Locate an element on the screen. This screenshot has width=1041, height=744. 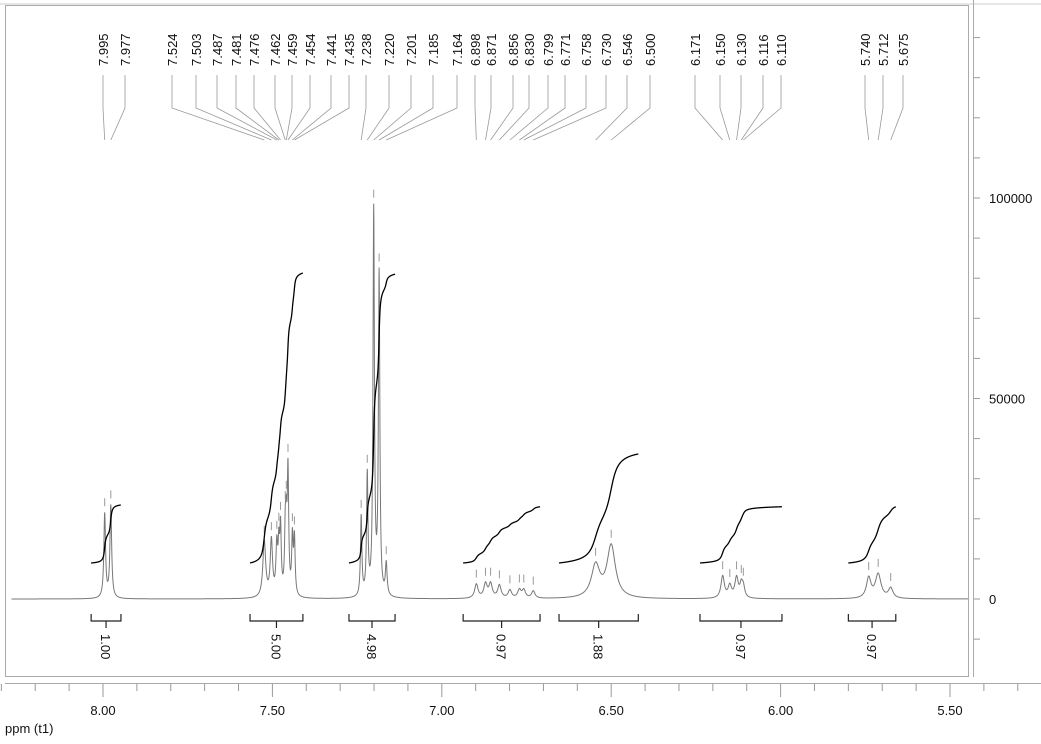
peak-label: 7.459 is located at coordinates (292, 49).